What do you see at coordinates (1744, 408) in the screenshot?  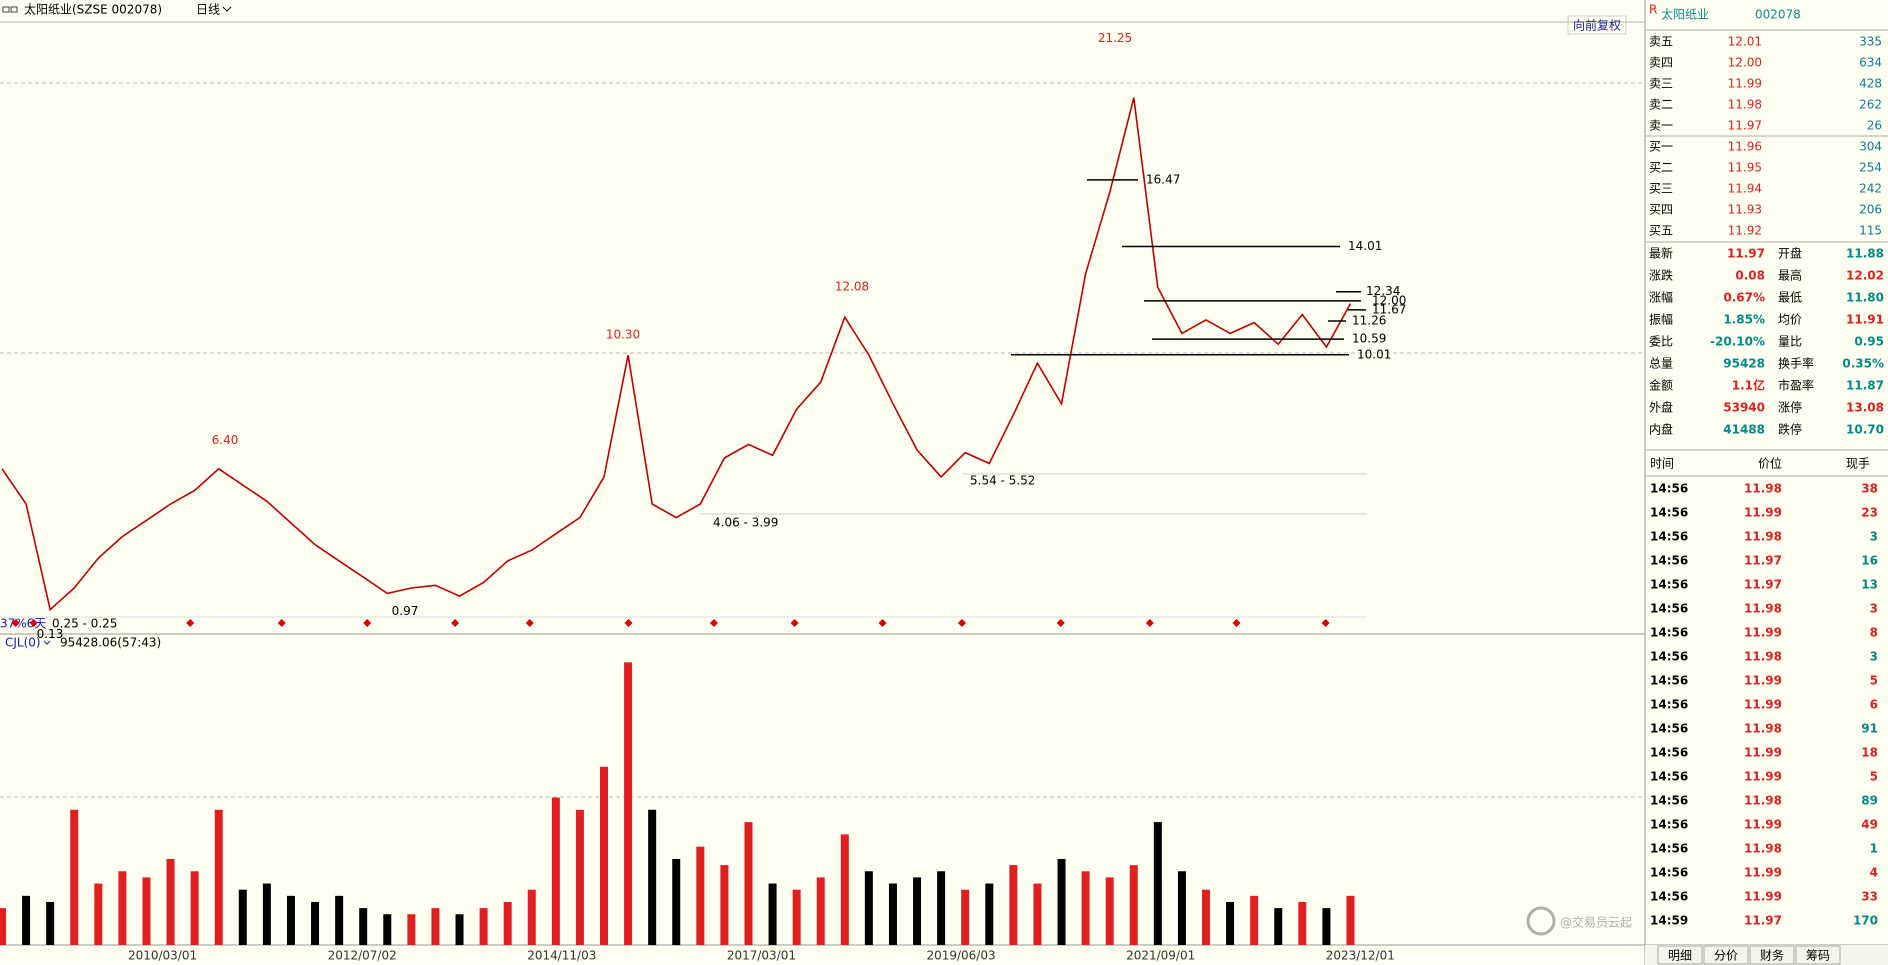 I see `stat-value: 53940` at bounding box center [1744, 408].